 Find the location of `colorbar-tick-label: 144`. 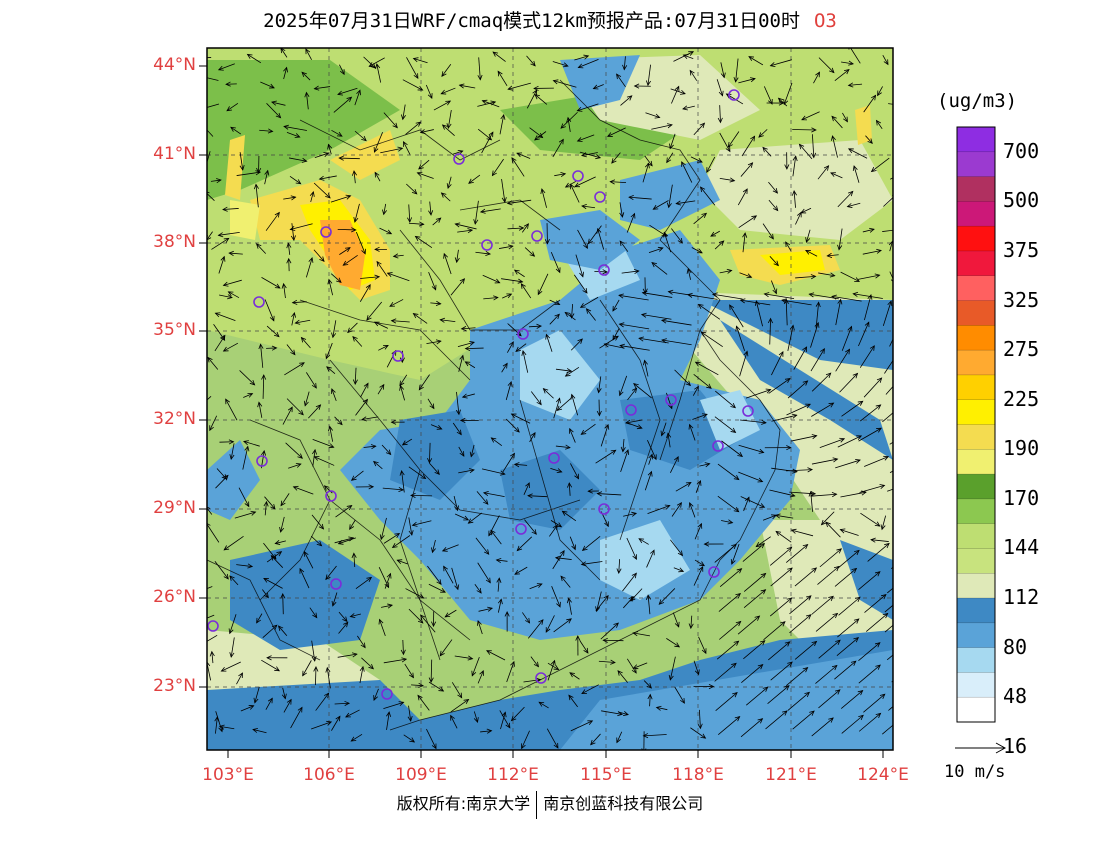

colorbar-tick-label: 144 is located at coordinates (1021, 547).